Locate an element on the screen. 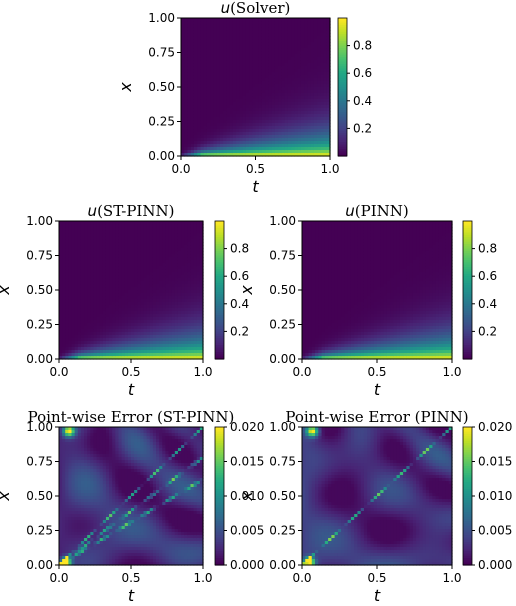 The width and height of the screenshot is (516, 606). y-tick-label: 0.50 is located at coordinates (161, 87).